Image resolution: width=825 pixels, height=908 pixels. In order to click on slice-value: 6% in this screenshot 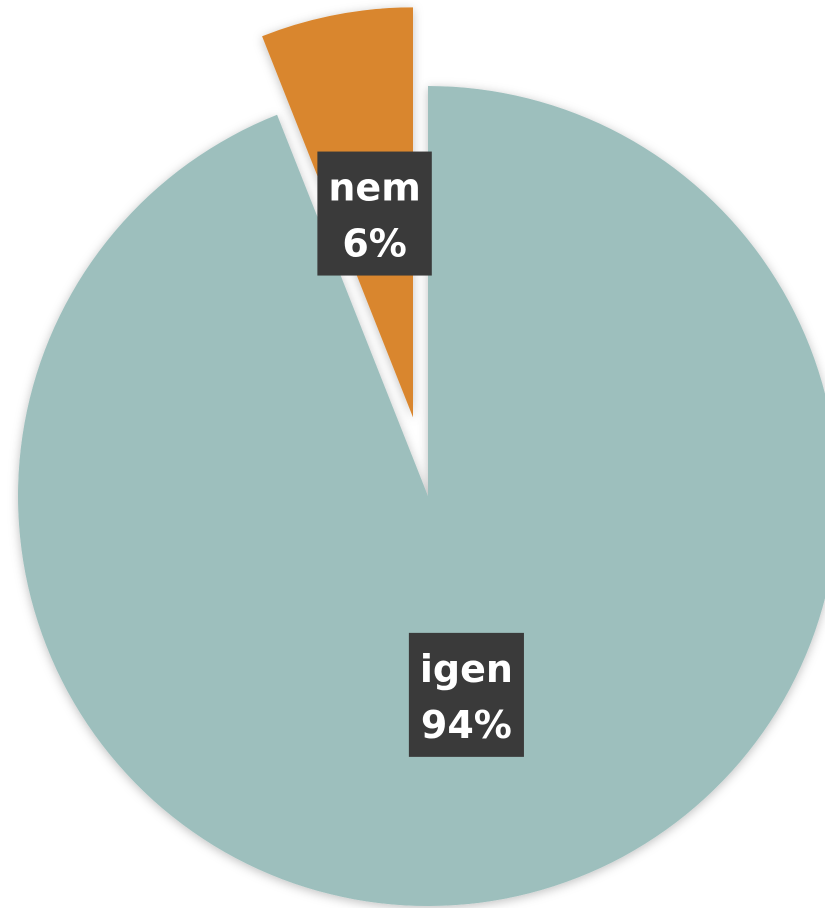, I will do `click(374, 244)`.